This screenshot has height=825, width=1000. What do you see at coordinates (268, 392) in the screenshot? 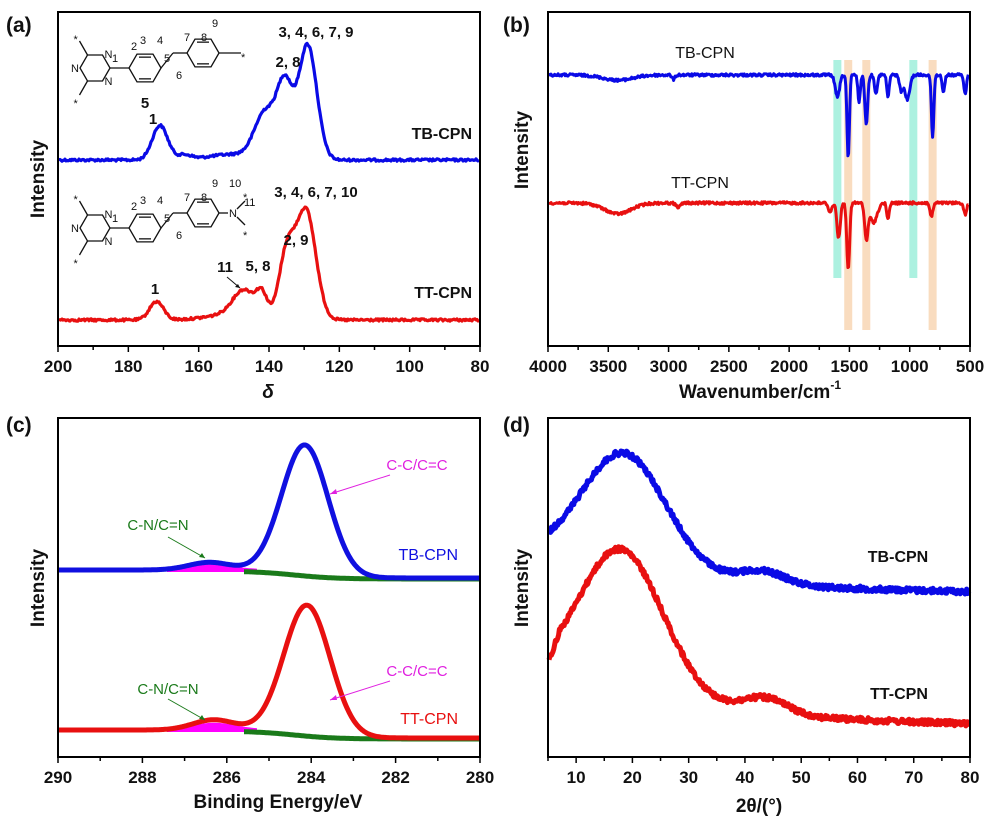
I see `panel-a-x-title: δ` at bounding box center [268, 392].